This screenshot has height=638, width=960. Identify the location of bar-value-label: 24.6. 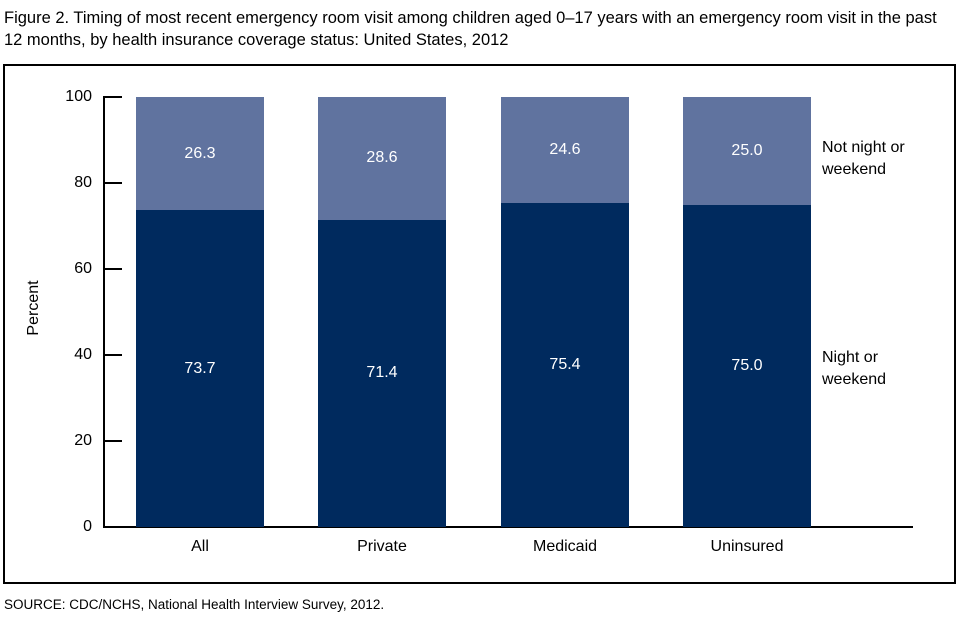
(565, 149).